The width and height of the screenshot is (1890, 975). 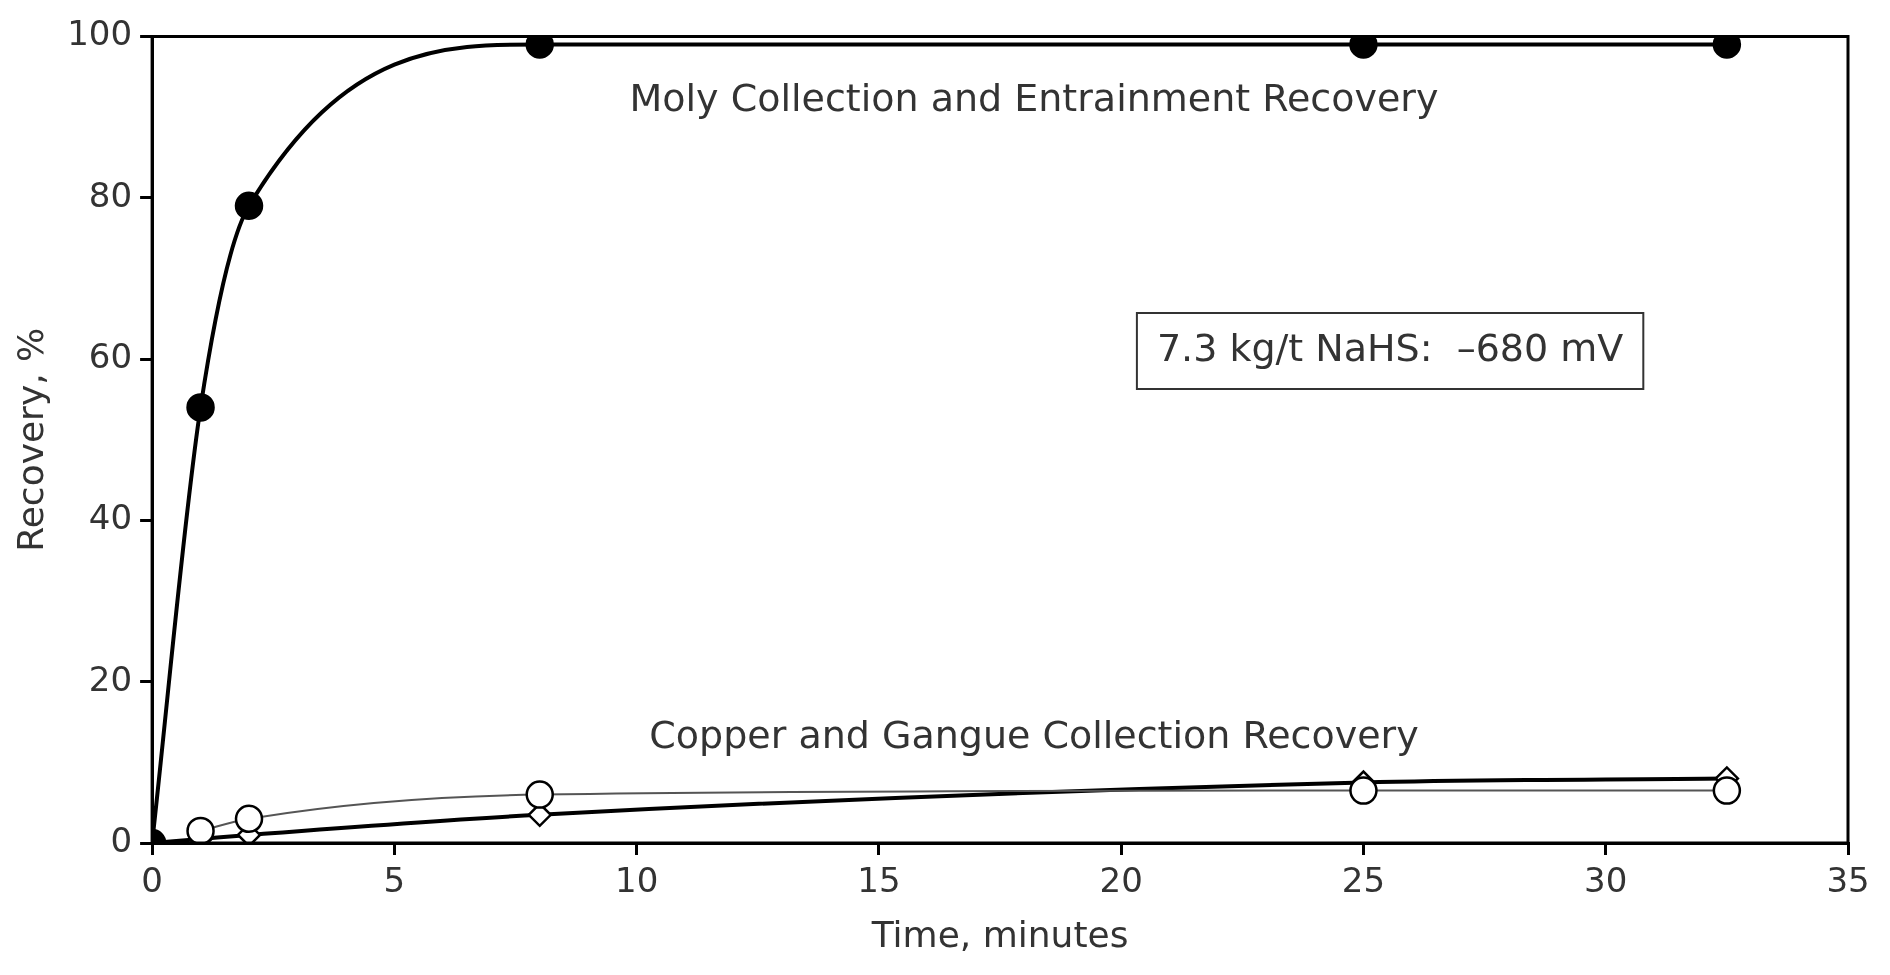 What do you see at coordinates (1363, 880) in the screenshot?
I see `x-tick-label: 25` at bounding box center [1363, 880].